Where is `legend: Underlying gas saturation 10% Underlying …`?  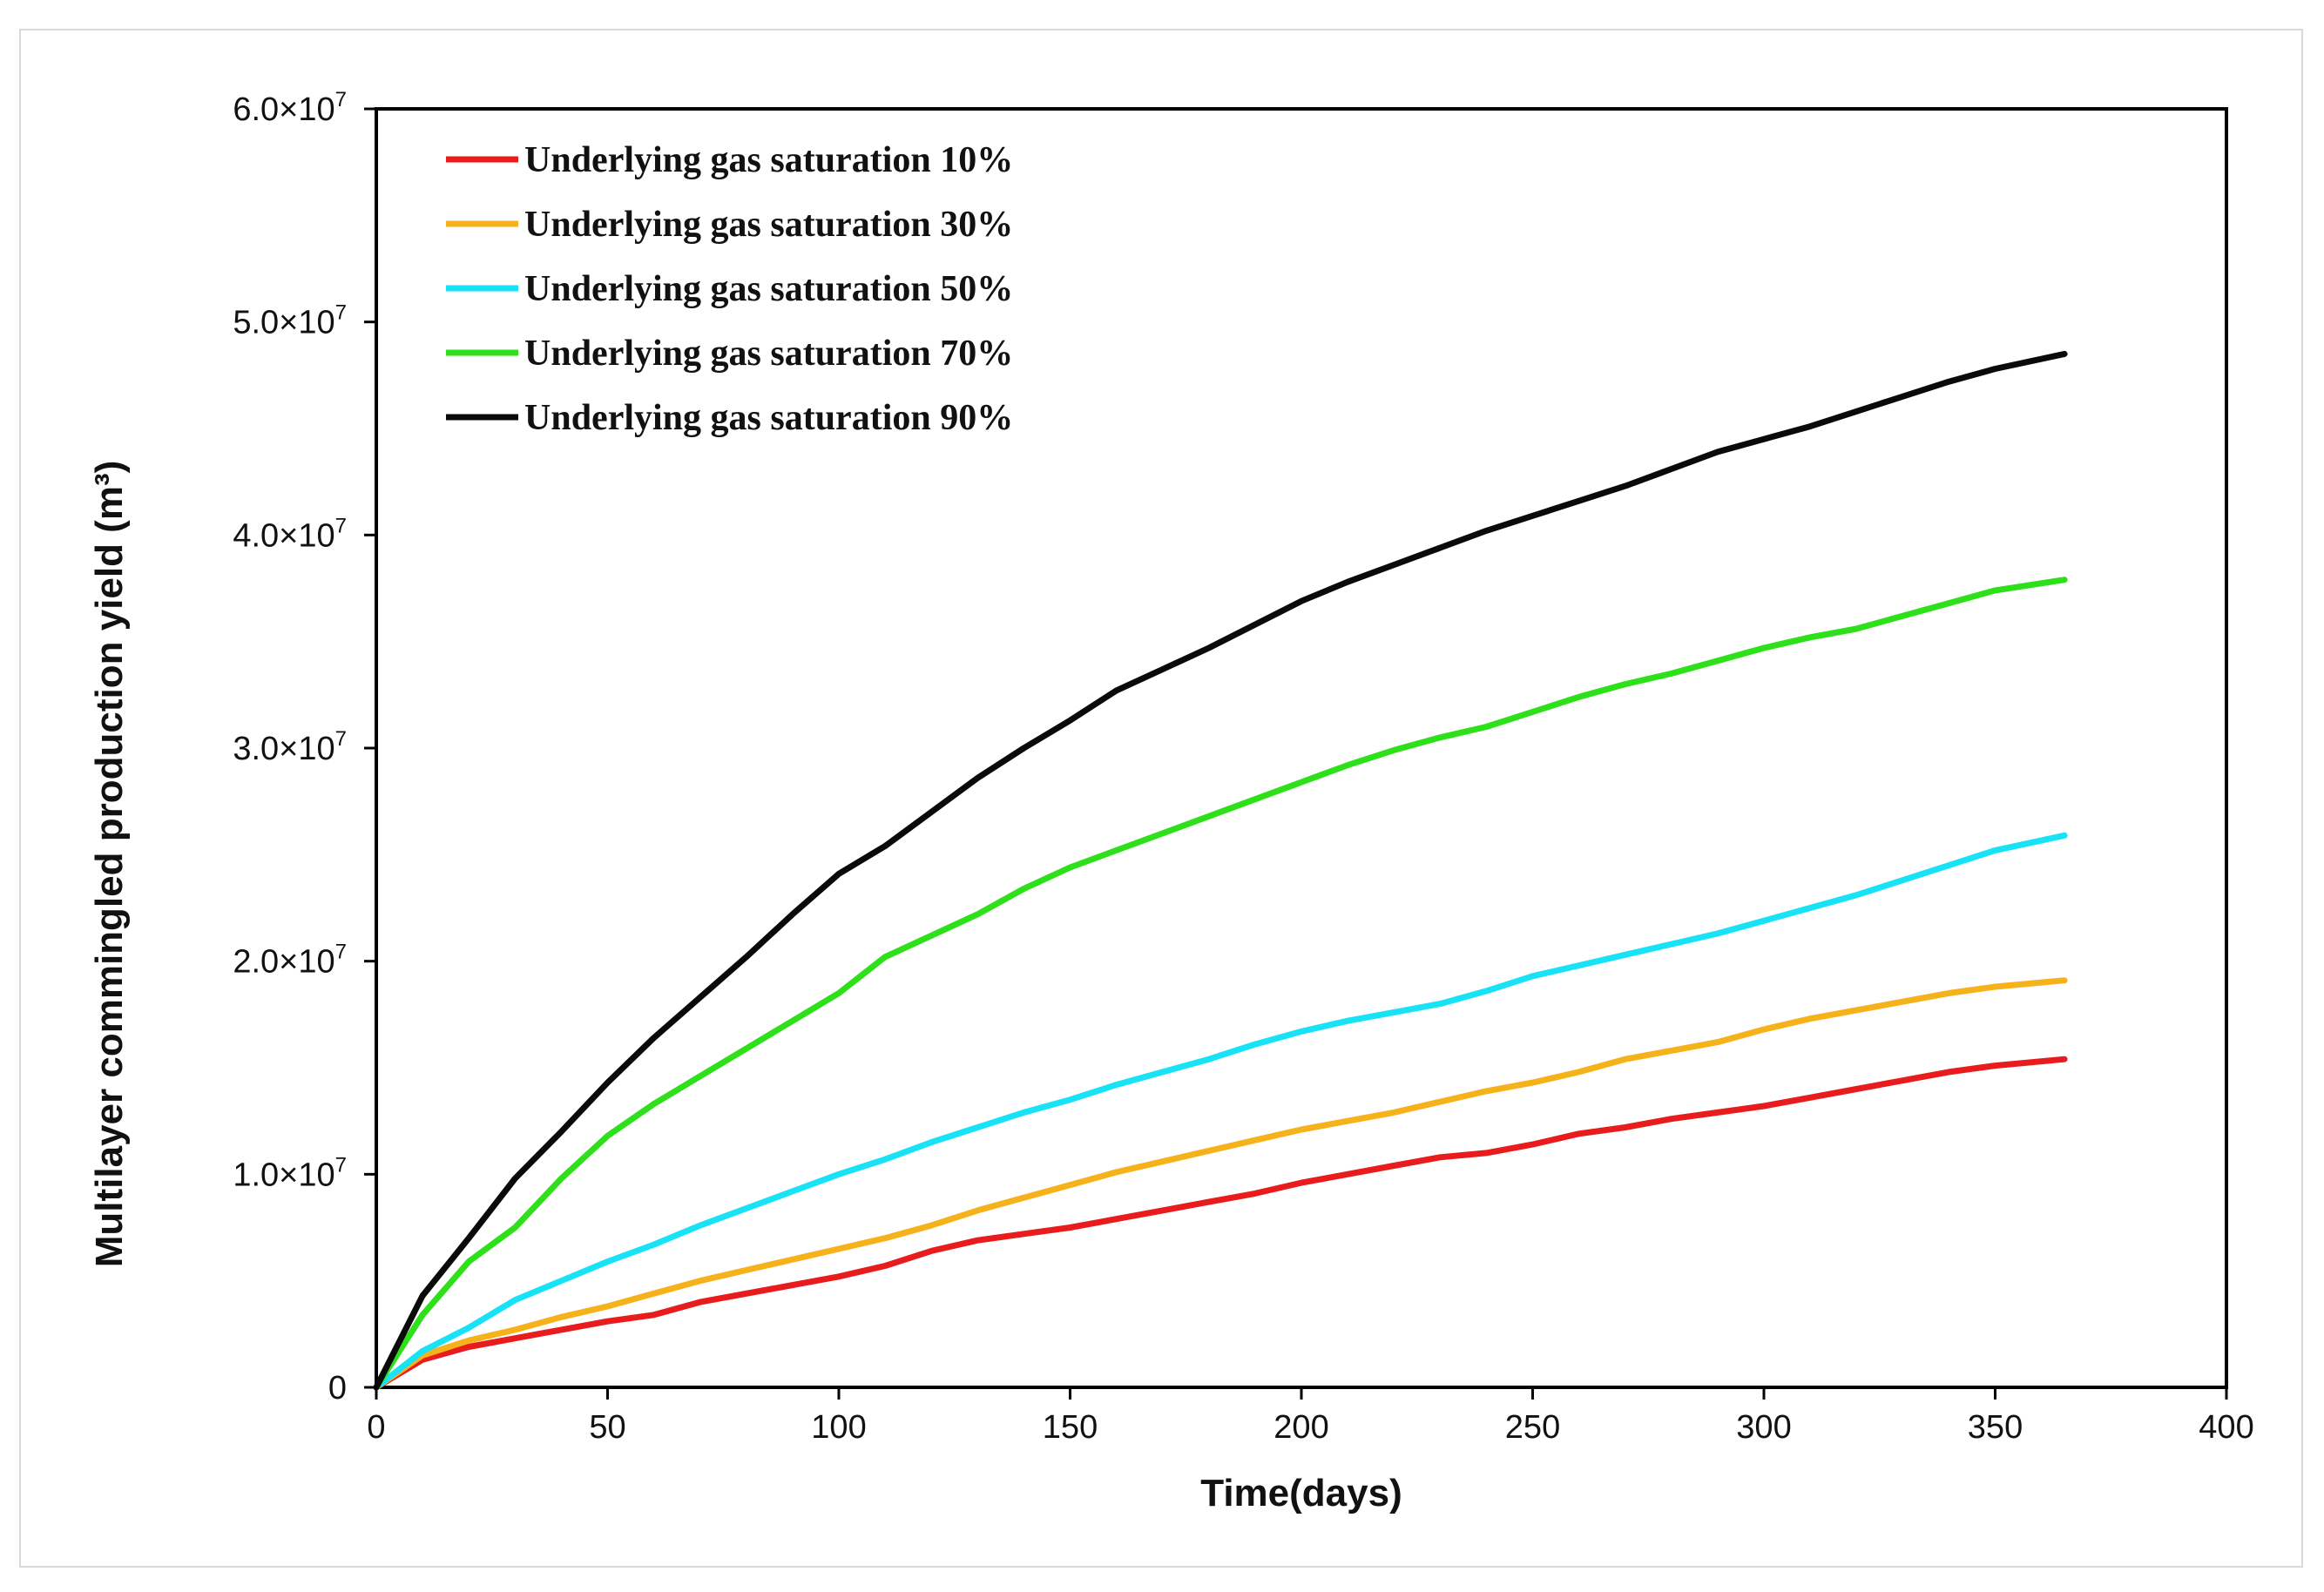 legend: Underlying gas saturation 10% Underlying … is located at coordinates (729, 289).